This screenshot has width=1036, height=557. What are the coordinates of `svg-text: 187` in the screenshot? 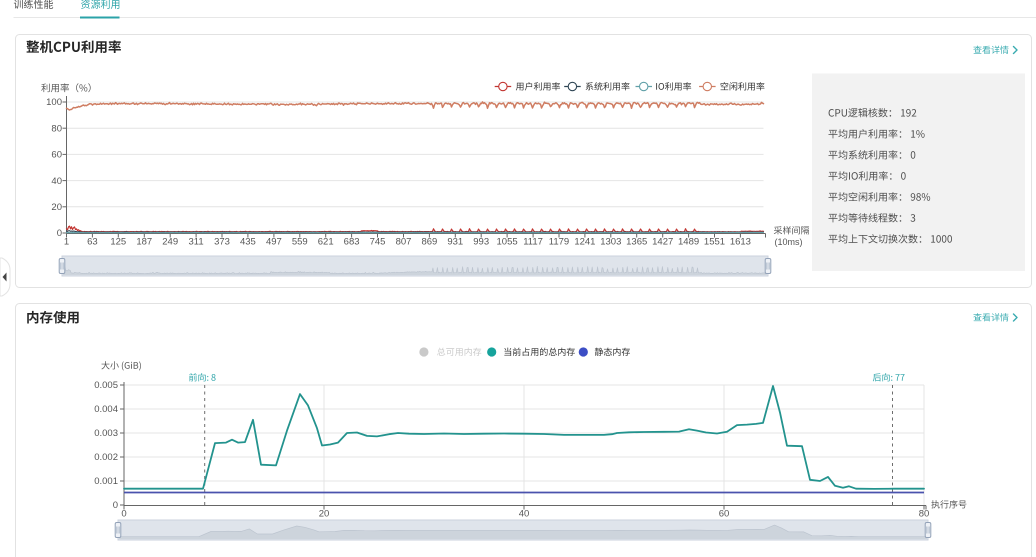 It's located at (144, 242).